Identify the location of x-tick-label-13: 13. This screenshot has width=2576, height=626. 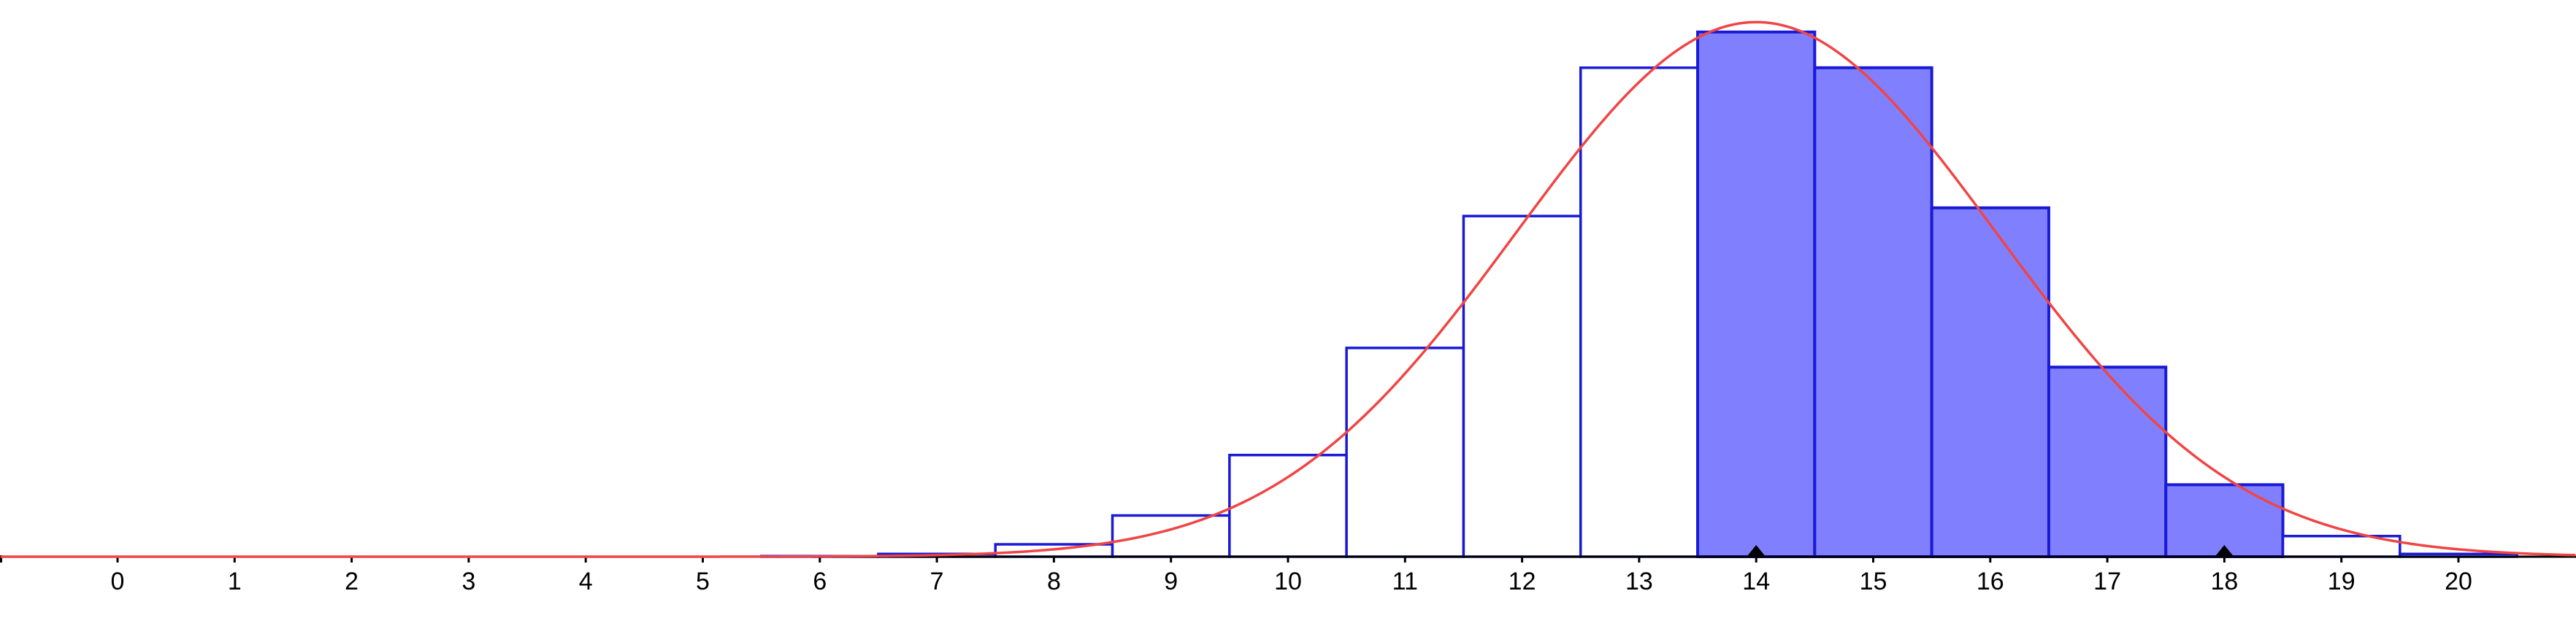
(1639, 581).